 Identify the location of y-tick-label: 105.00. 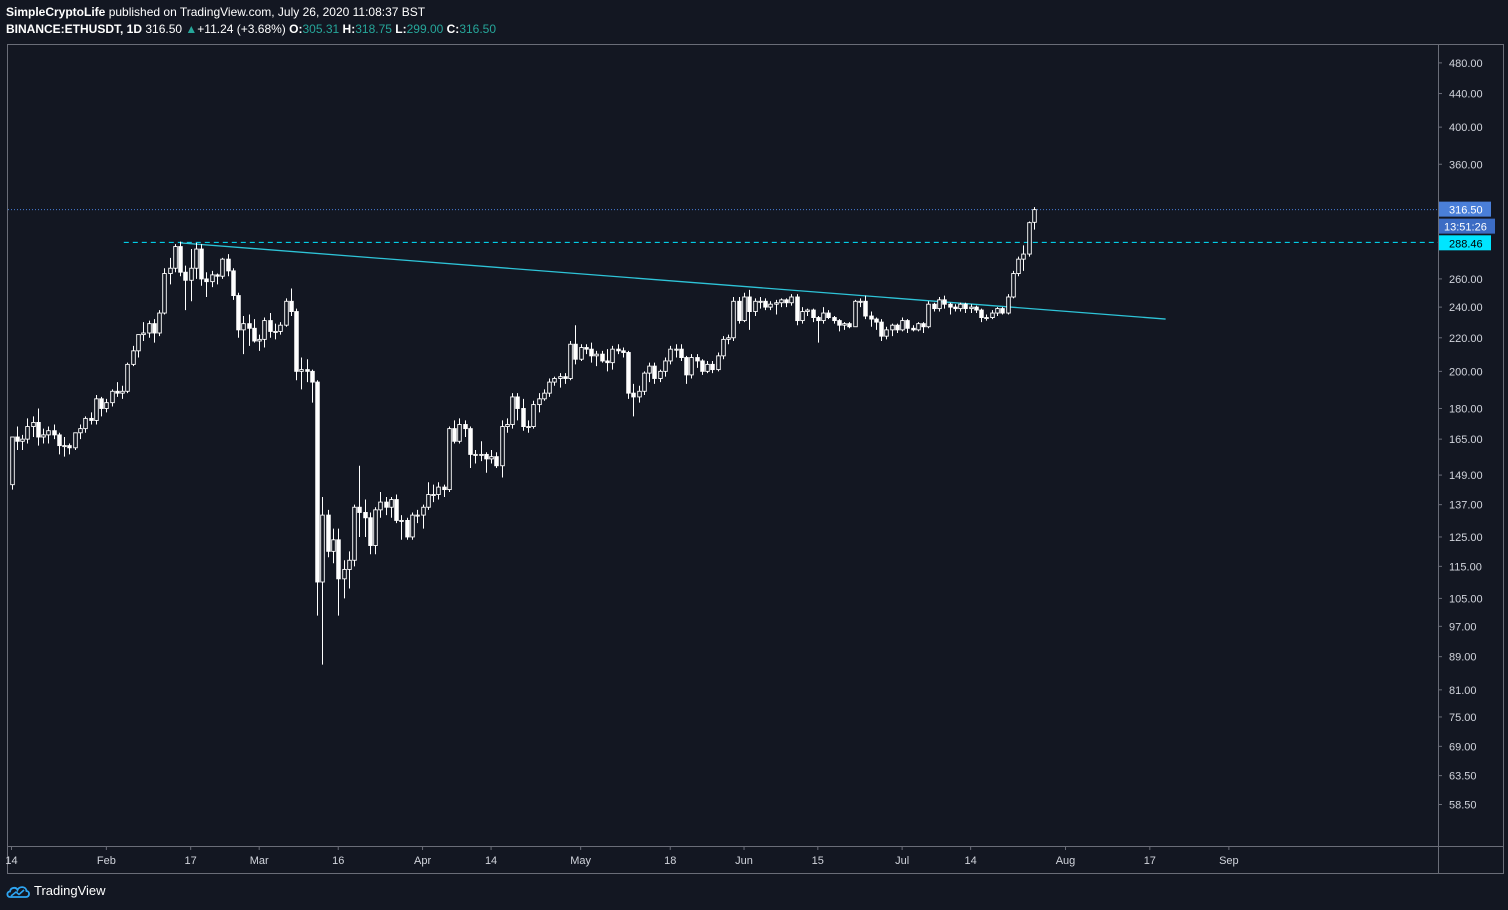
(1466, 599).